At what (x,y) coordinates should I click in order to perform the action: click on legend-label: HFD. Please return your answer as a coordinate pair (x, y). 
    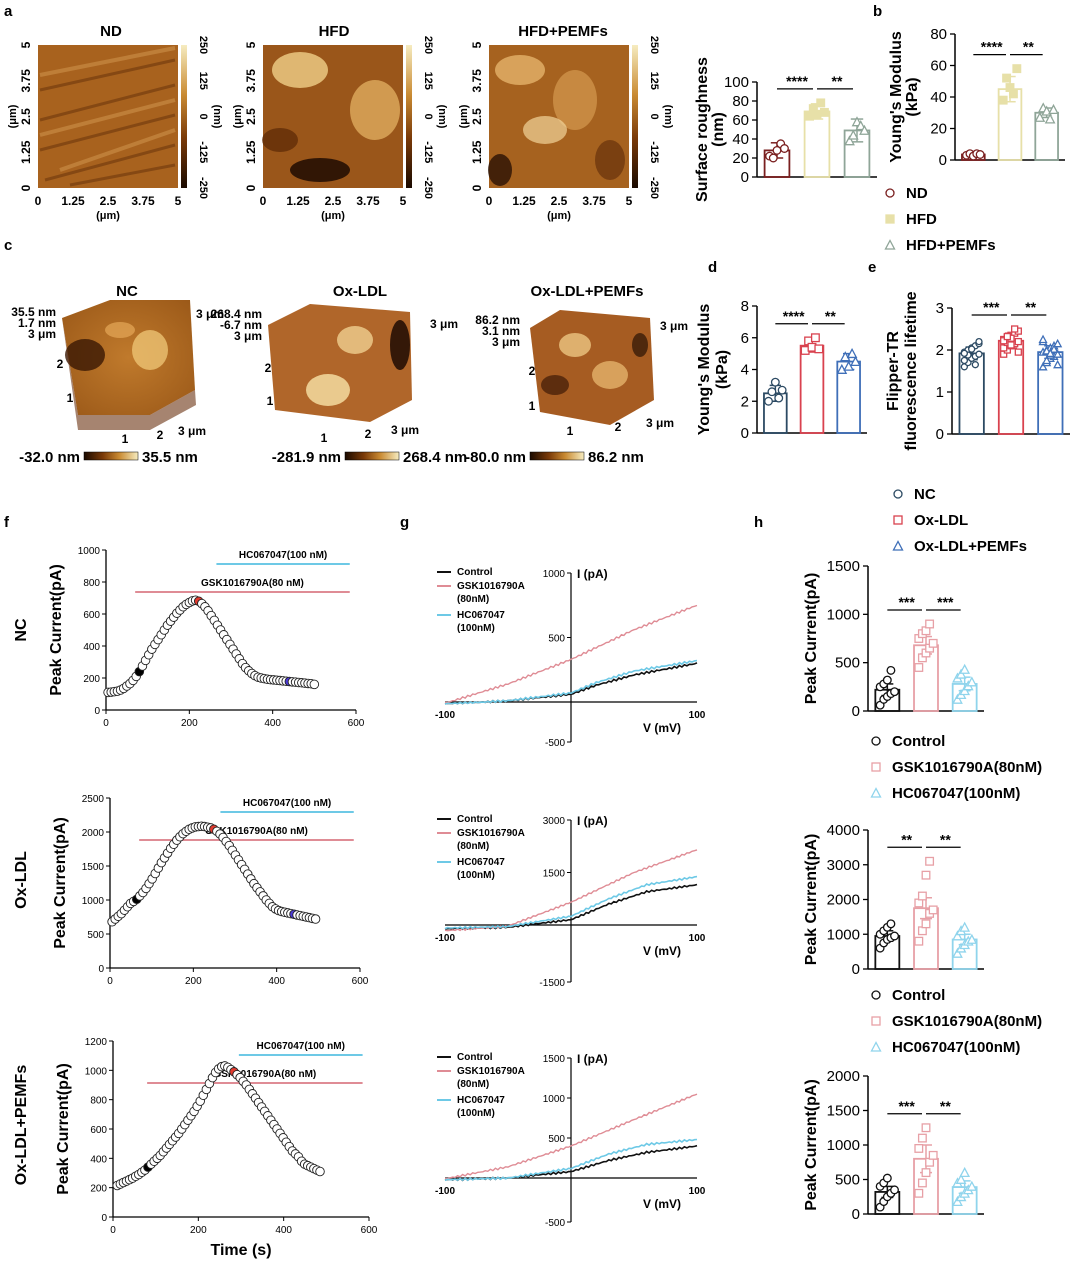
    Looking at the image, I should click on (921, 219).